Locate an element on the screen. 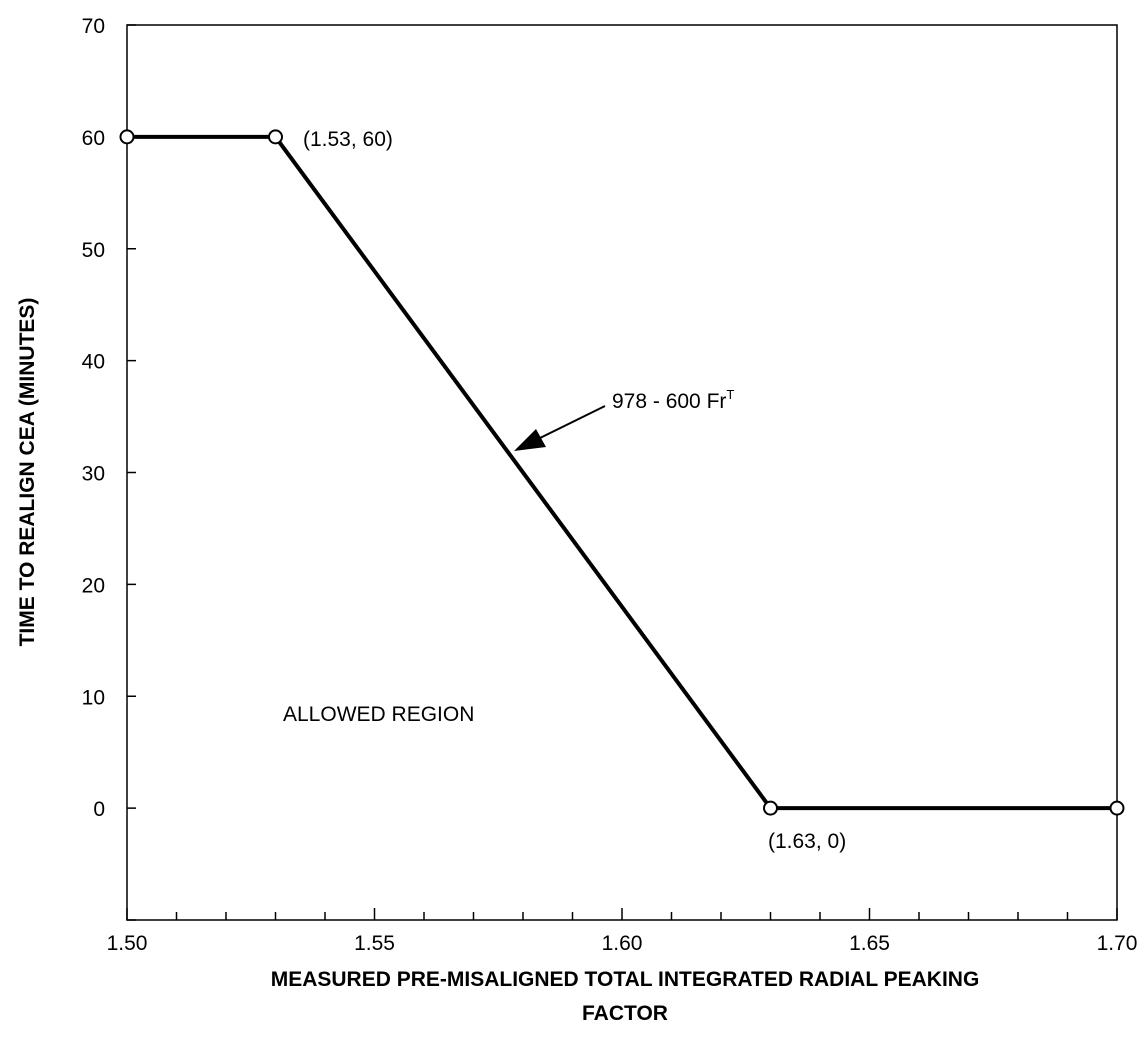 This screenshot has width=1146, height=1051. allowed-region-label: ALLOWED REGION is located at coordinates (378, 714).